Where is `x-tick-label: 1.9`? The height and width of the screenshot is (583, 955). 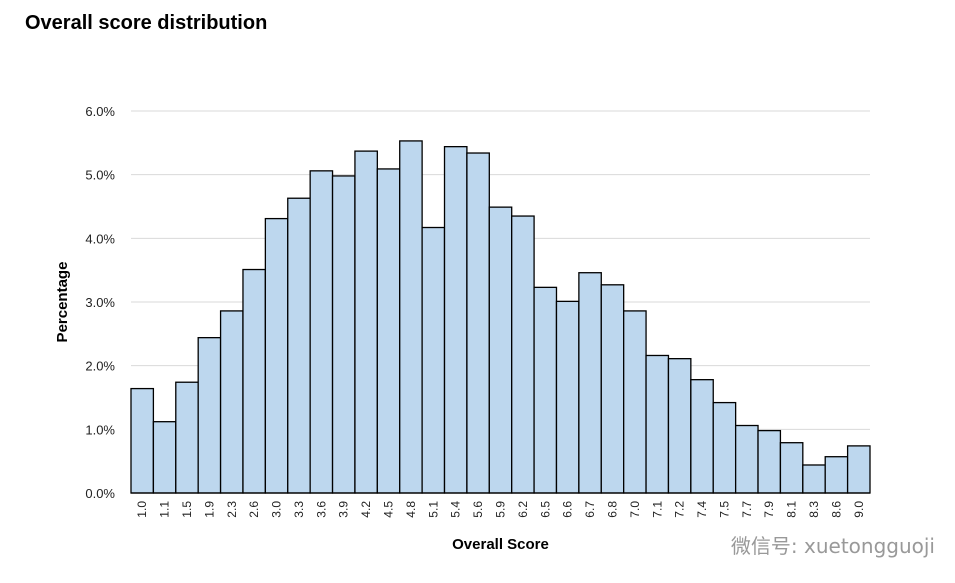
x-tick-label: 1.9 is located at coordinates (209, 509).